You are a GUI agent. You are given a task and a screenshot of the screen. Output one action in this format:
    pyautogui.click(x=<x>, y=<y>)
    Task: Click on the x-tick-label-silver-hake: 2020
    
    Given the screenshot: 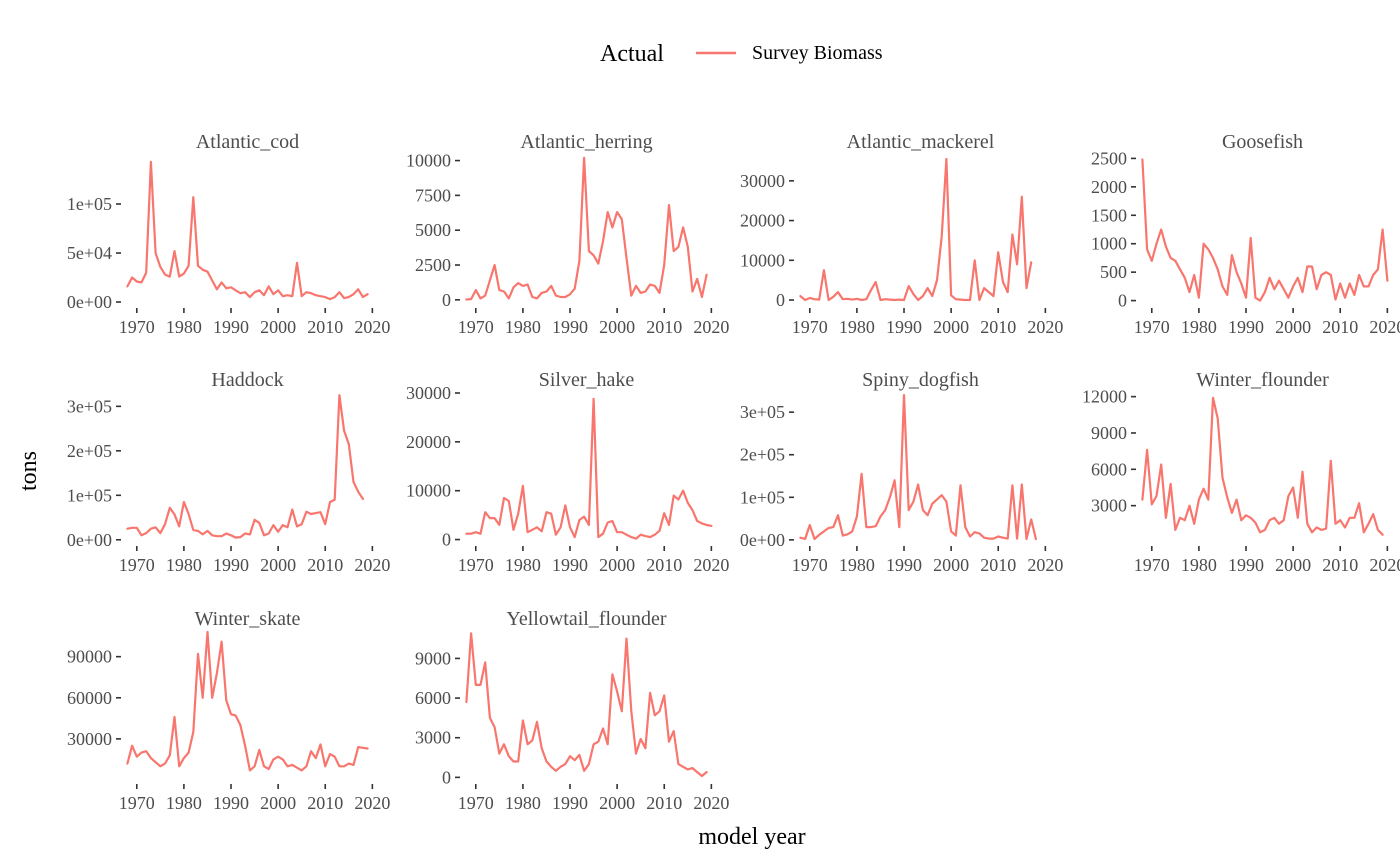 What is the action you would take?
    pyautogui.click(x=711, y=565)
    